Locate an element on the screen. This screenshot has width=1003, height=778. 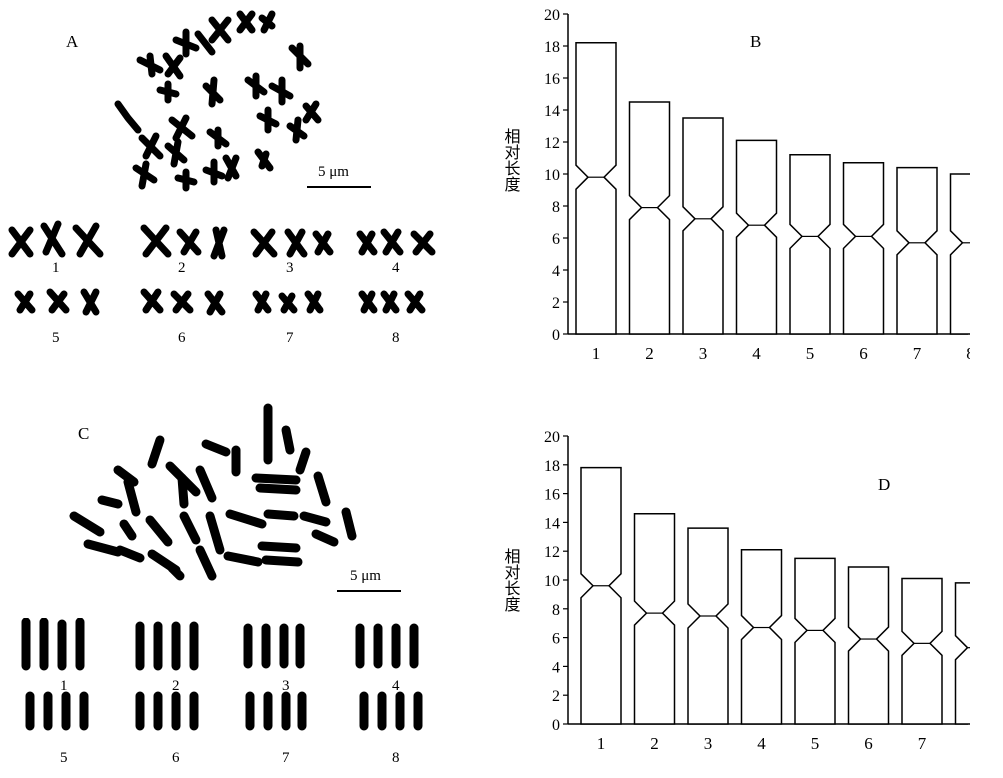
karyotype-c-label-6: 6 is located at coordinates (176, 758).